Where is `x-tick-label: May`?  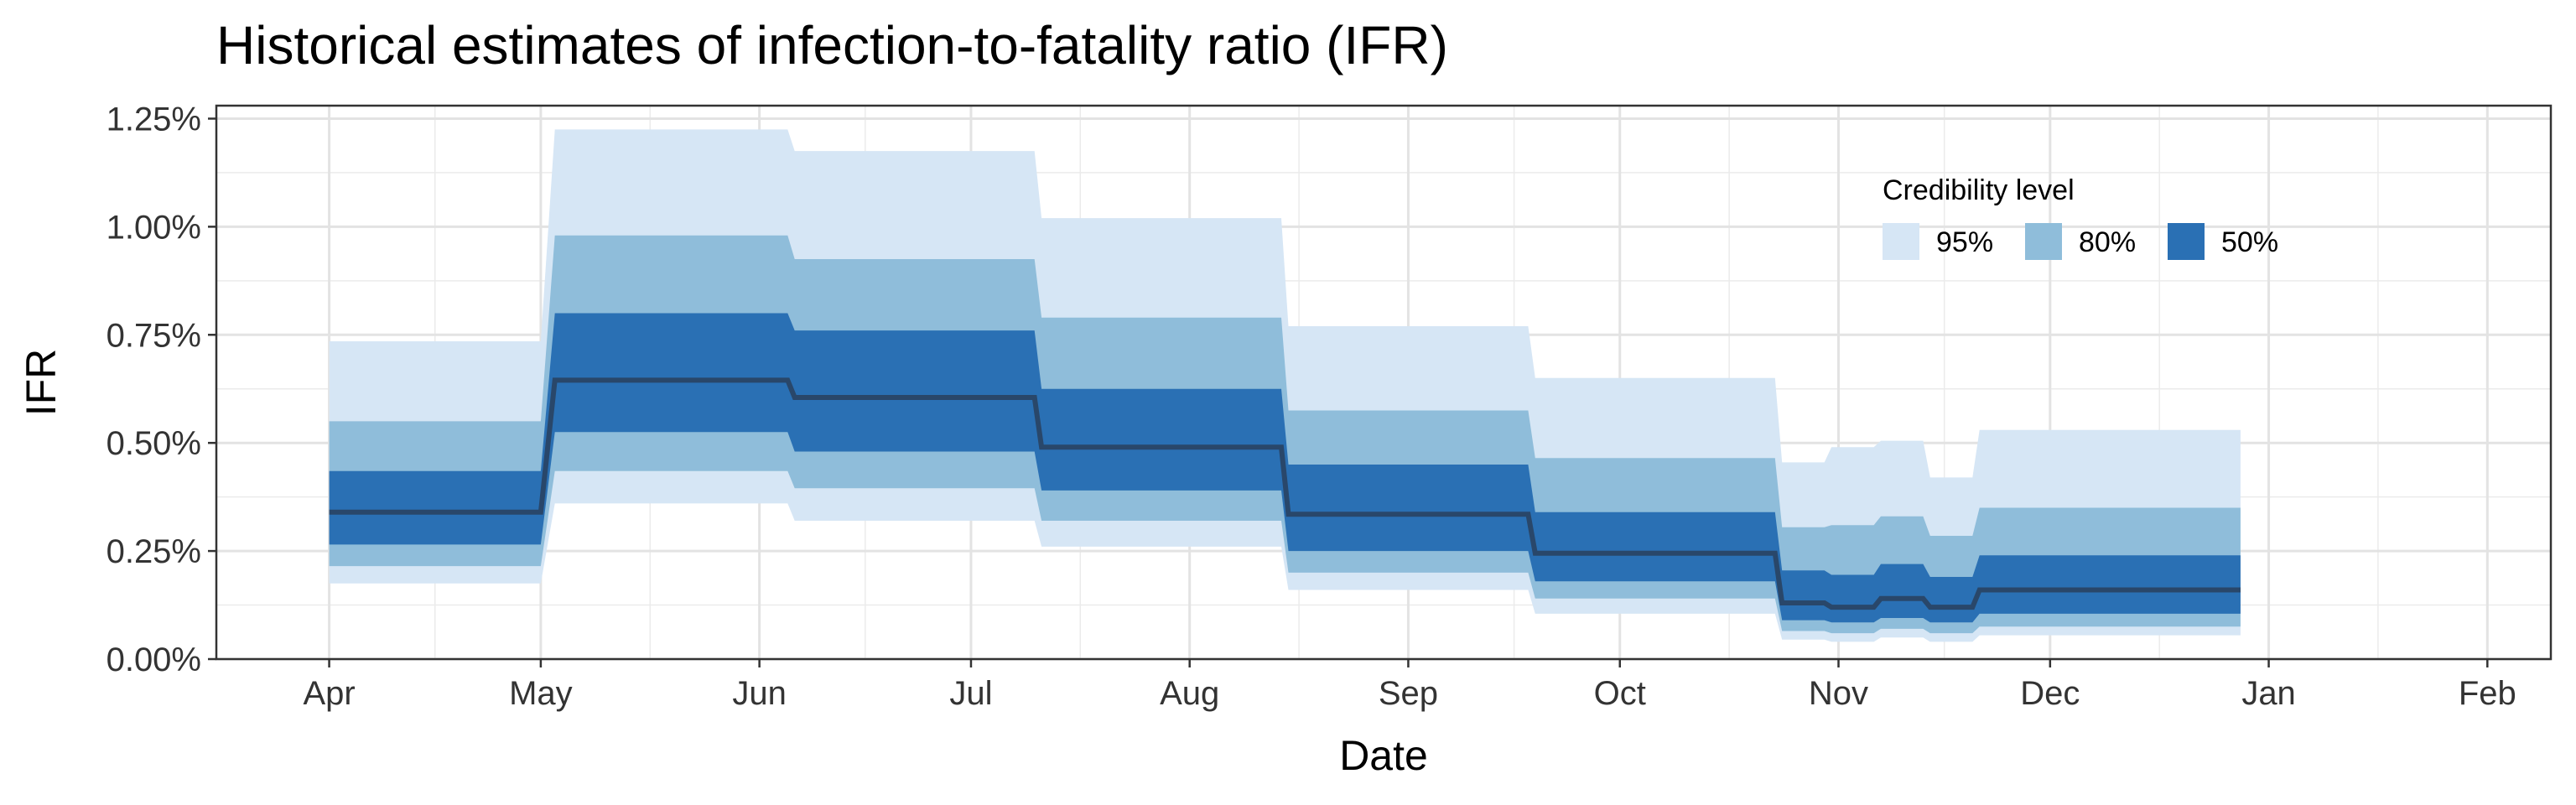
x-tick-label: May is located at coordinates (541, 693).